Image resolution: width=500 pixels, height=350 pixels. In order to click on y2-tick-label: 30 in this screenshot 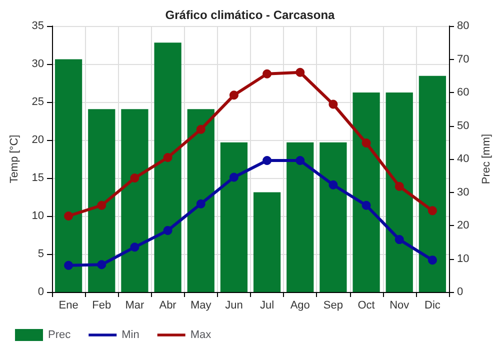, I will do `click(463, 192)`.